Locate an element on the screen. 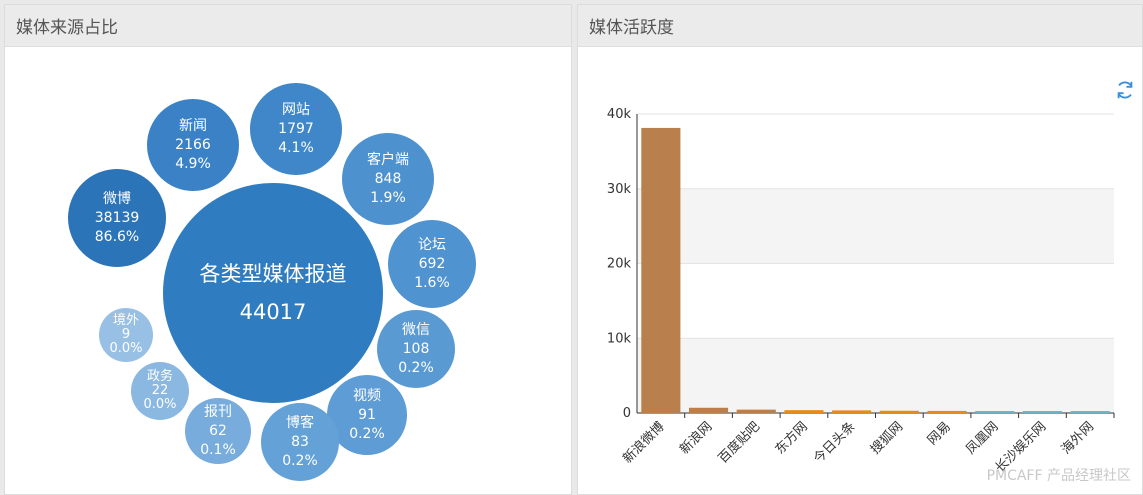 The width and height of the screenshot is (1143, 495). media-activity-header: 媒体活跃度 is located at coordinates (860, 26).